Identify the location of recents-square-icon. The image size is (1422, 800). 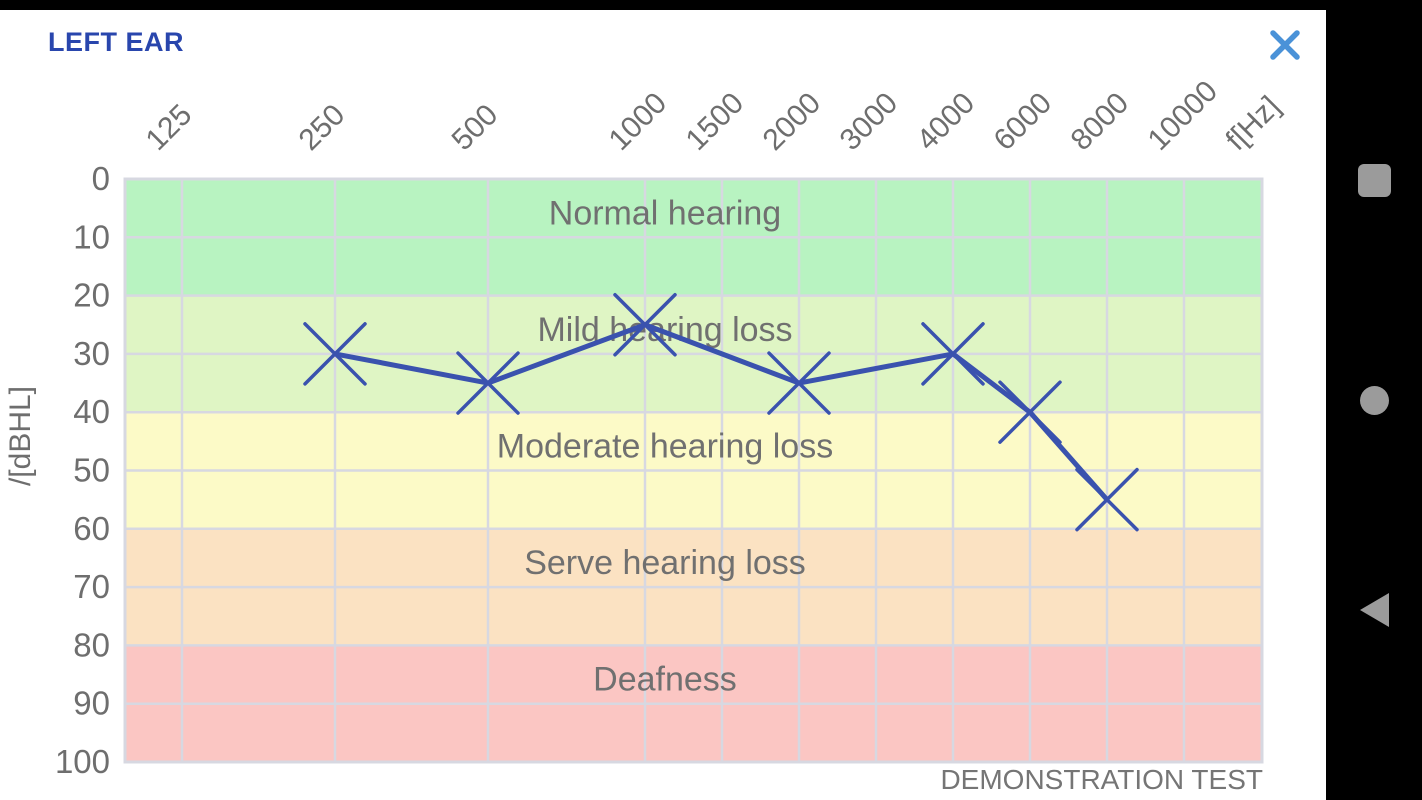
(1374, 180).